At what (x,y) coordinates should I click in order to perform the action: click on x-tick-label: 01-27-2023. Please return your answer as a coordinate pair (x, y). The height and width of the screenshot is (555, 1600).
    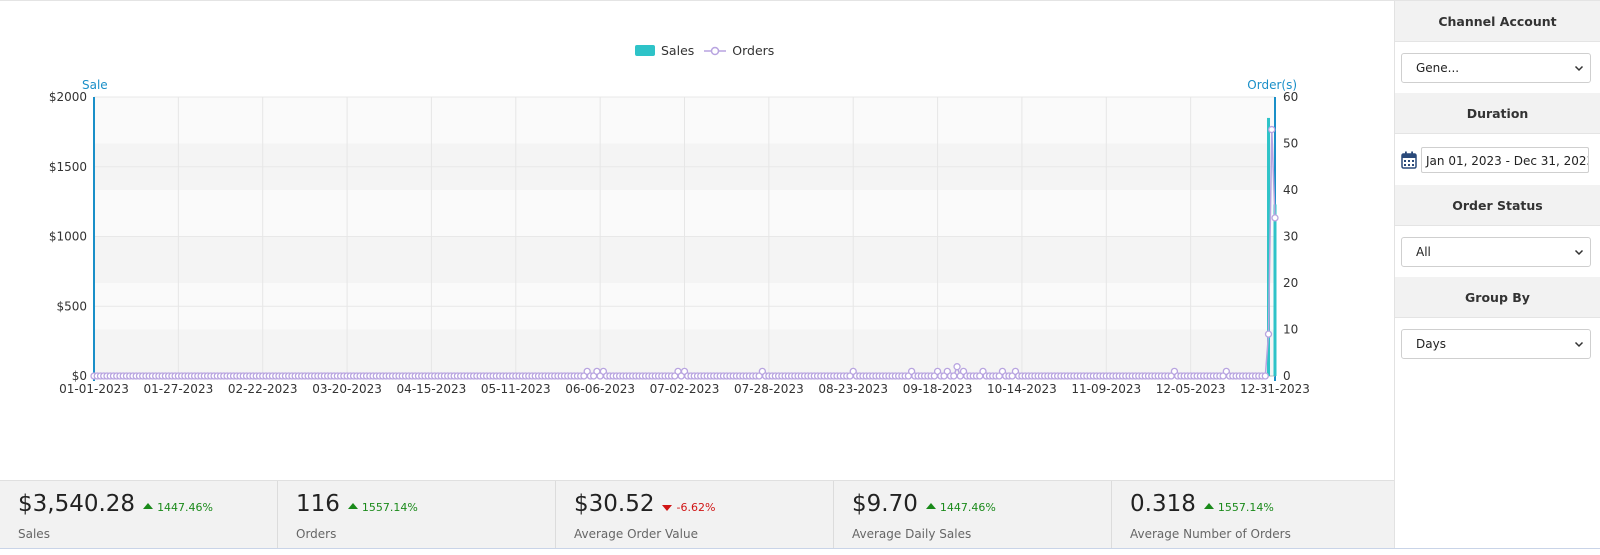
    Looking at the image, I should click on (178, 389).